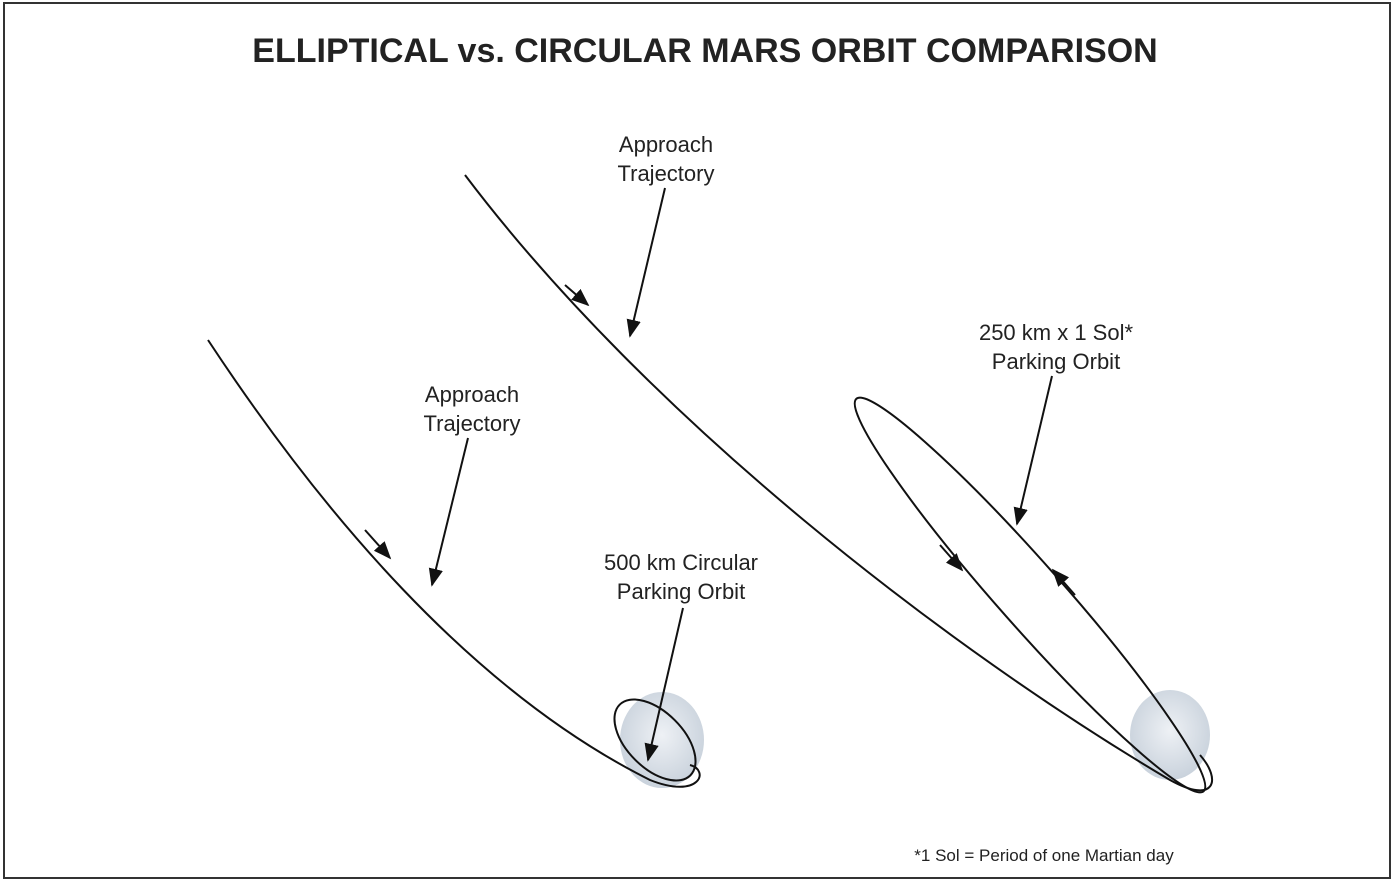  Describe the element at coordinates (1170, 735) in the screenshot. I see `planet` at that location.